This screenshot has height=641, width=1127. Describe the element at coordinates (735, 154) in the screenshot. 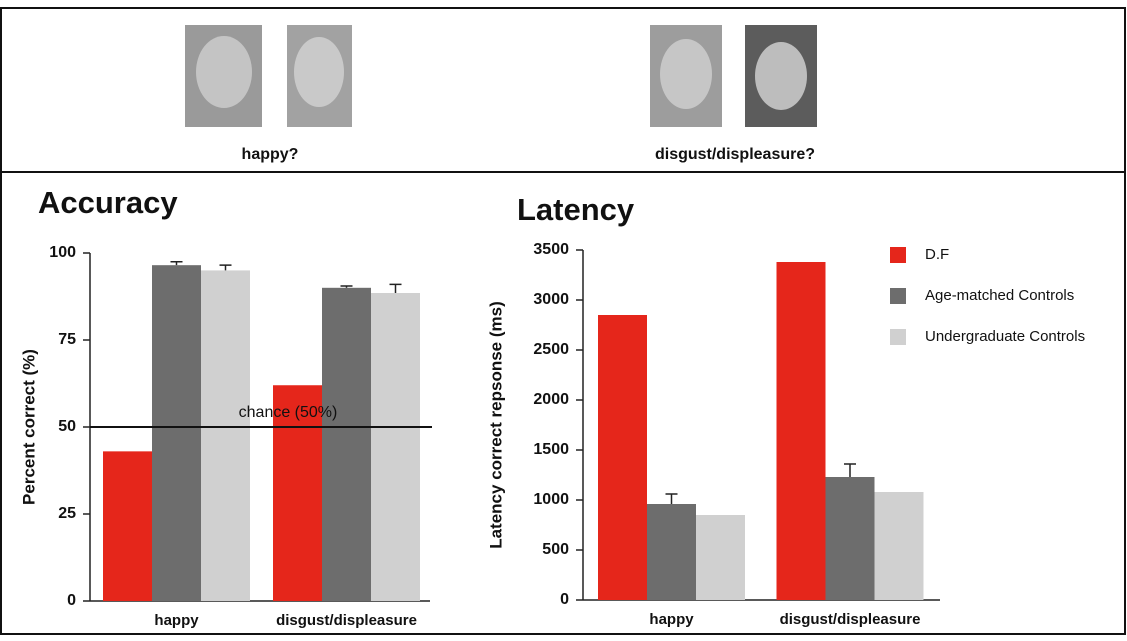

I see `stimulus-label: disgust/displeasure?` at that location.